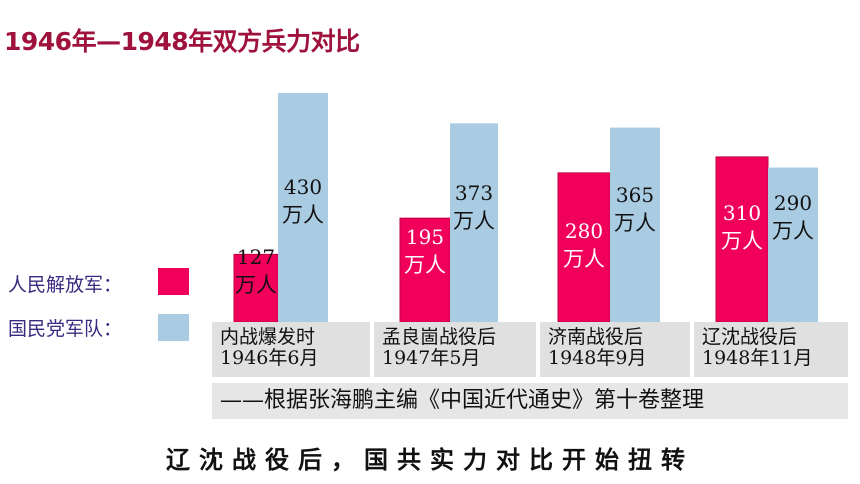  I want to click on legend-swatch-kmt, so click(173, 327).